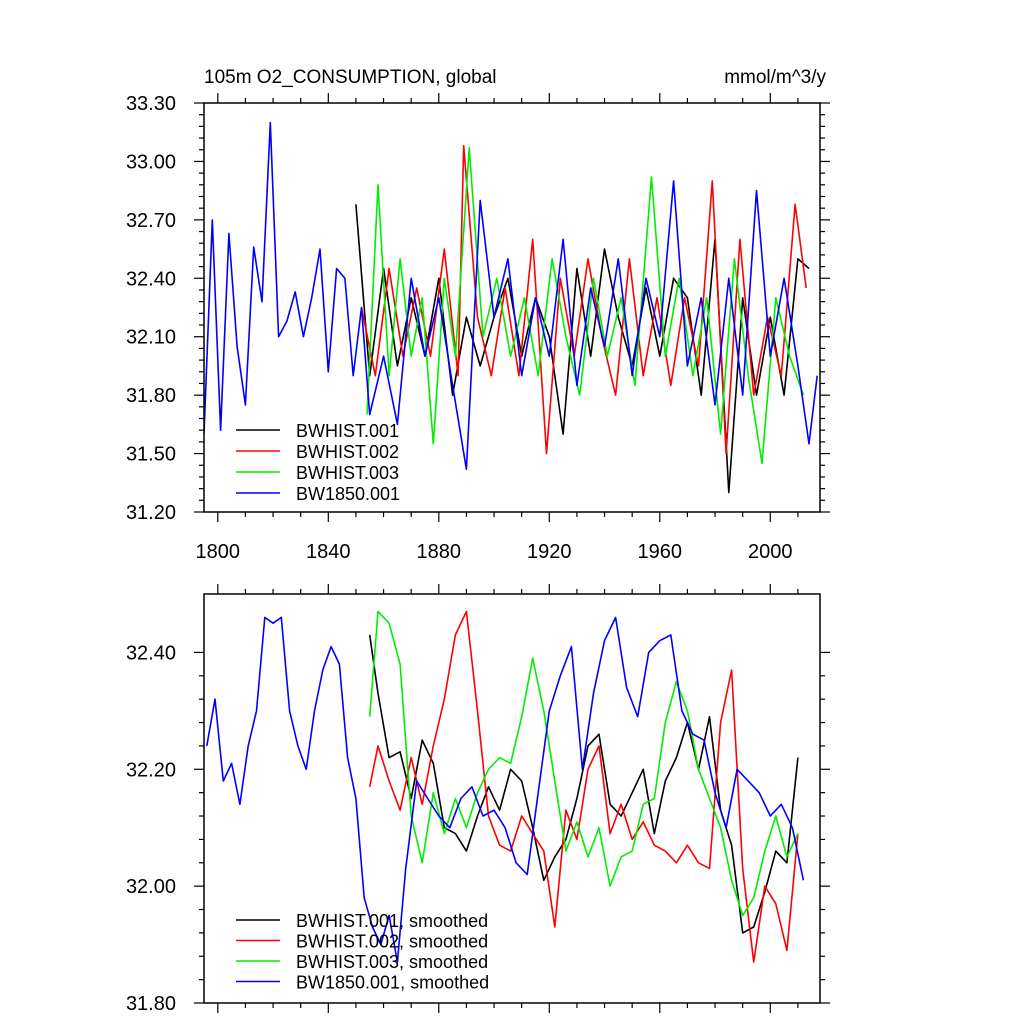 This screenshot has height=1024, width=1024. What do you see at coordinates (151, 221) in the screenshot?
I see `y-tick-label: 32.70` at bounding box center [151, 221].